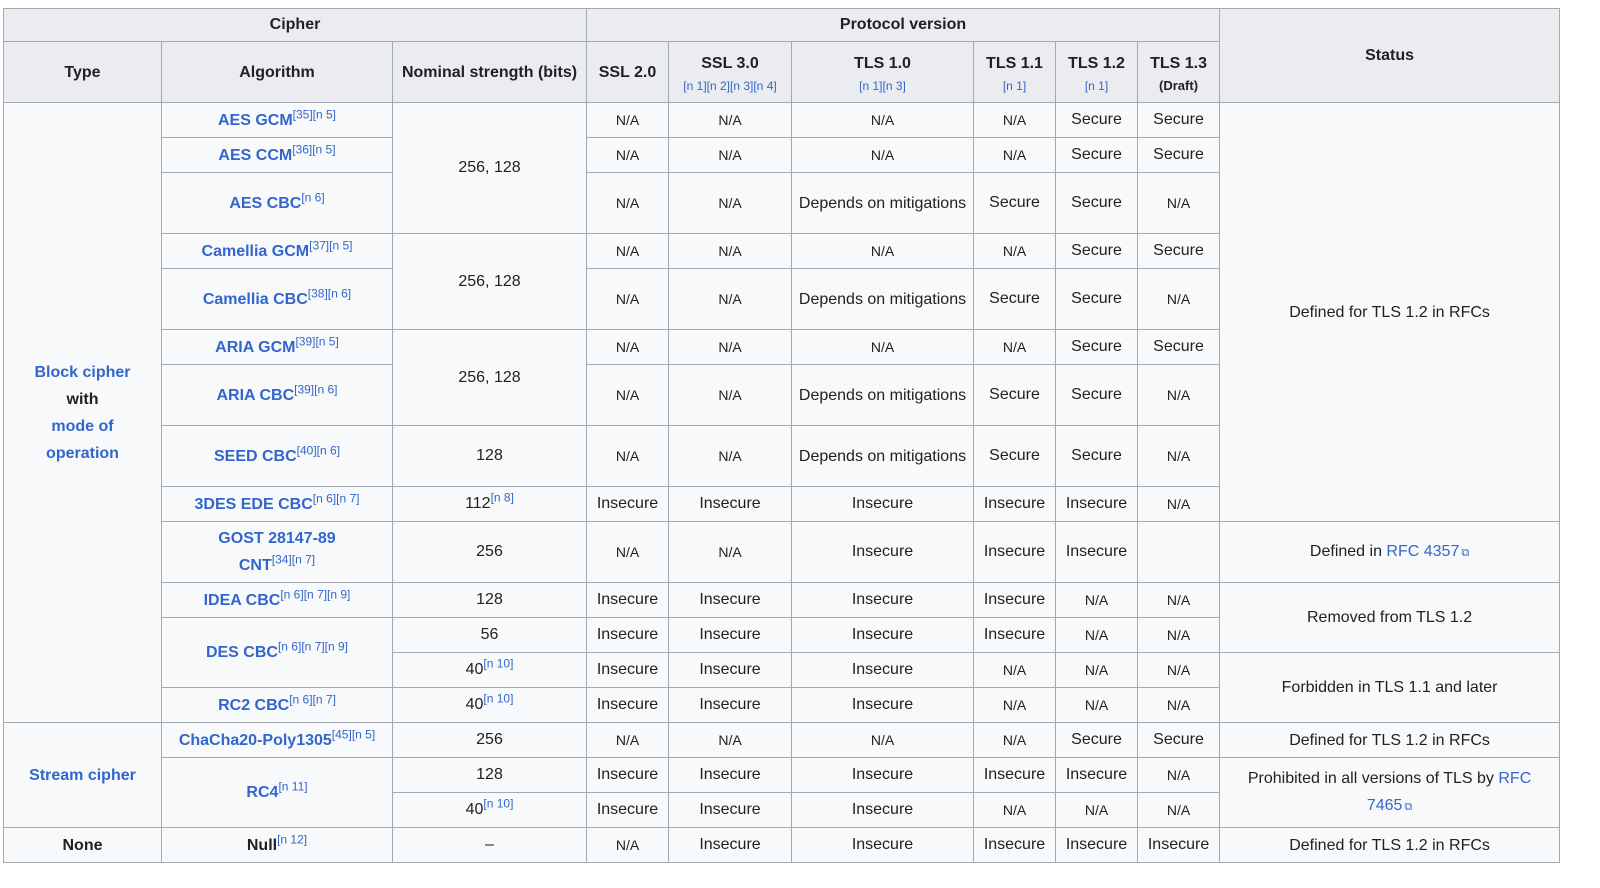  I want to click on gost-link: GOST 28147-89 CNT, so click(276, 552).